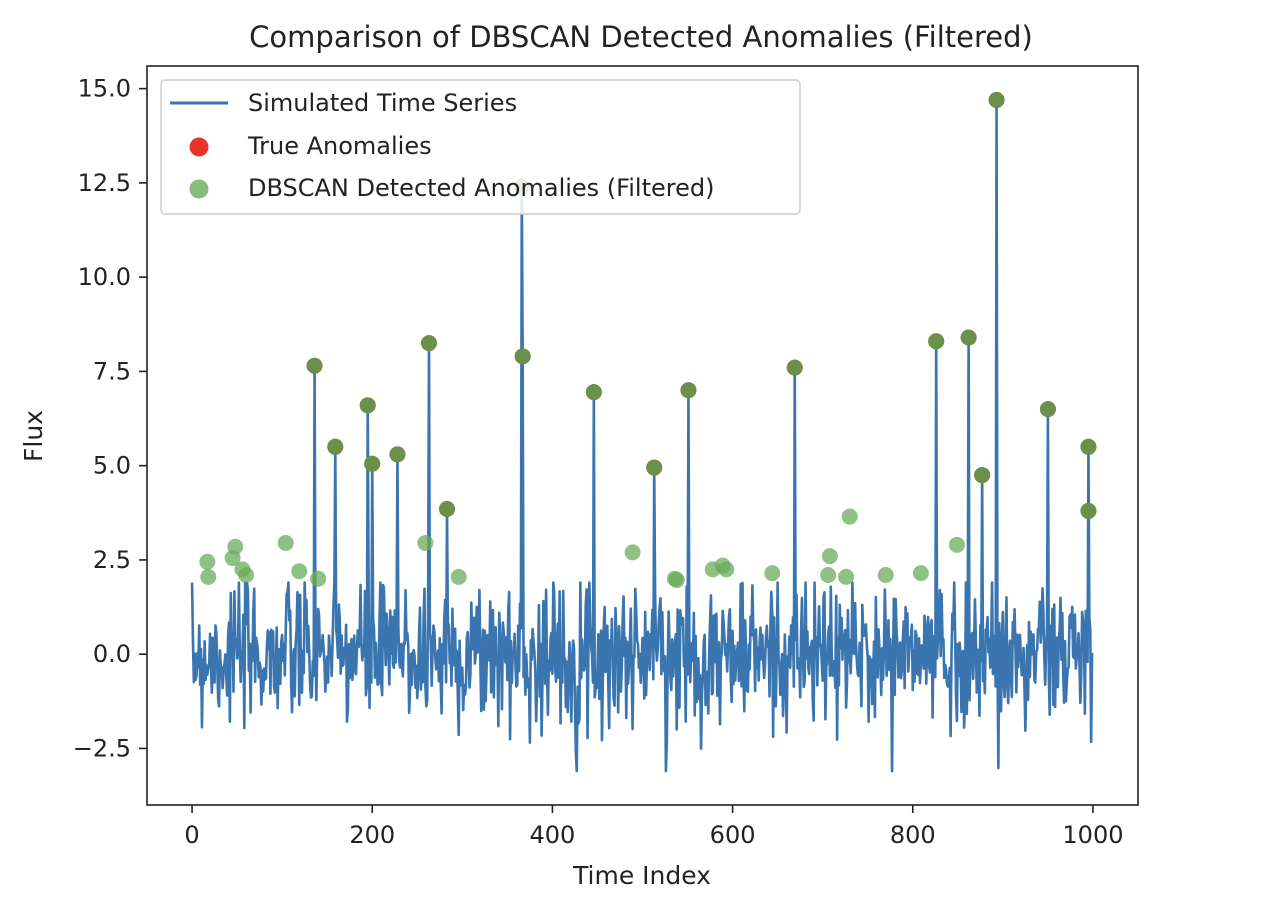 This screenshot has width=1278, height=922. What do you see at coordinates (112, 466) in the screenshot?
I see `y-tick-label: 5.0` at bounding box center [112, 466].